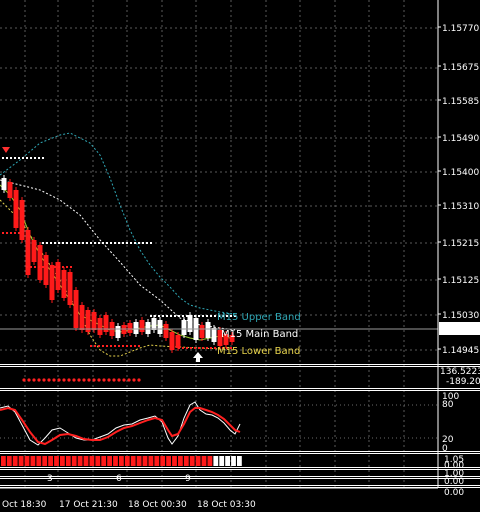 The width and height of the screenshot is (480, 512). I want to click on oscillator-line-white, so click(120, 423).